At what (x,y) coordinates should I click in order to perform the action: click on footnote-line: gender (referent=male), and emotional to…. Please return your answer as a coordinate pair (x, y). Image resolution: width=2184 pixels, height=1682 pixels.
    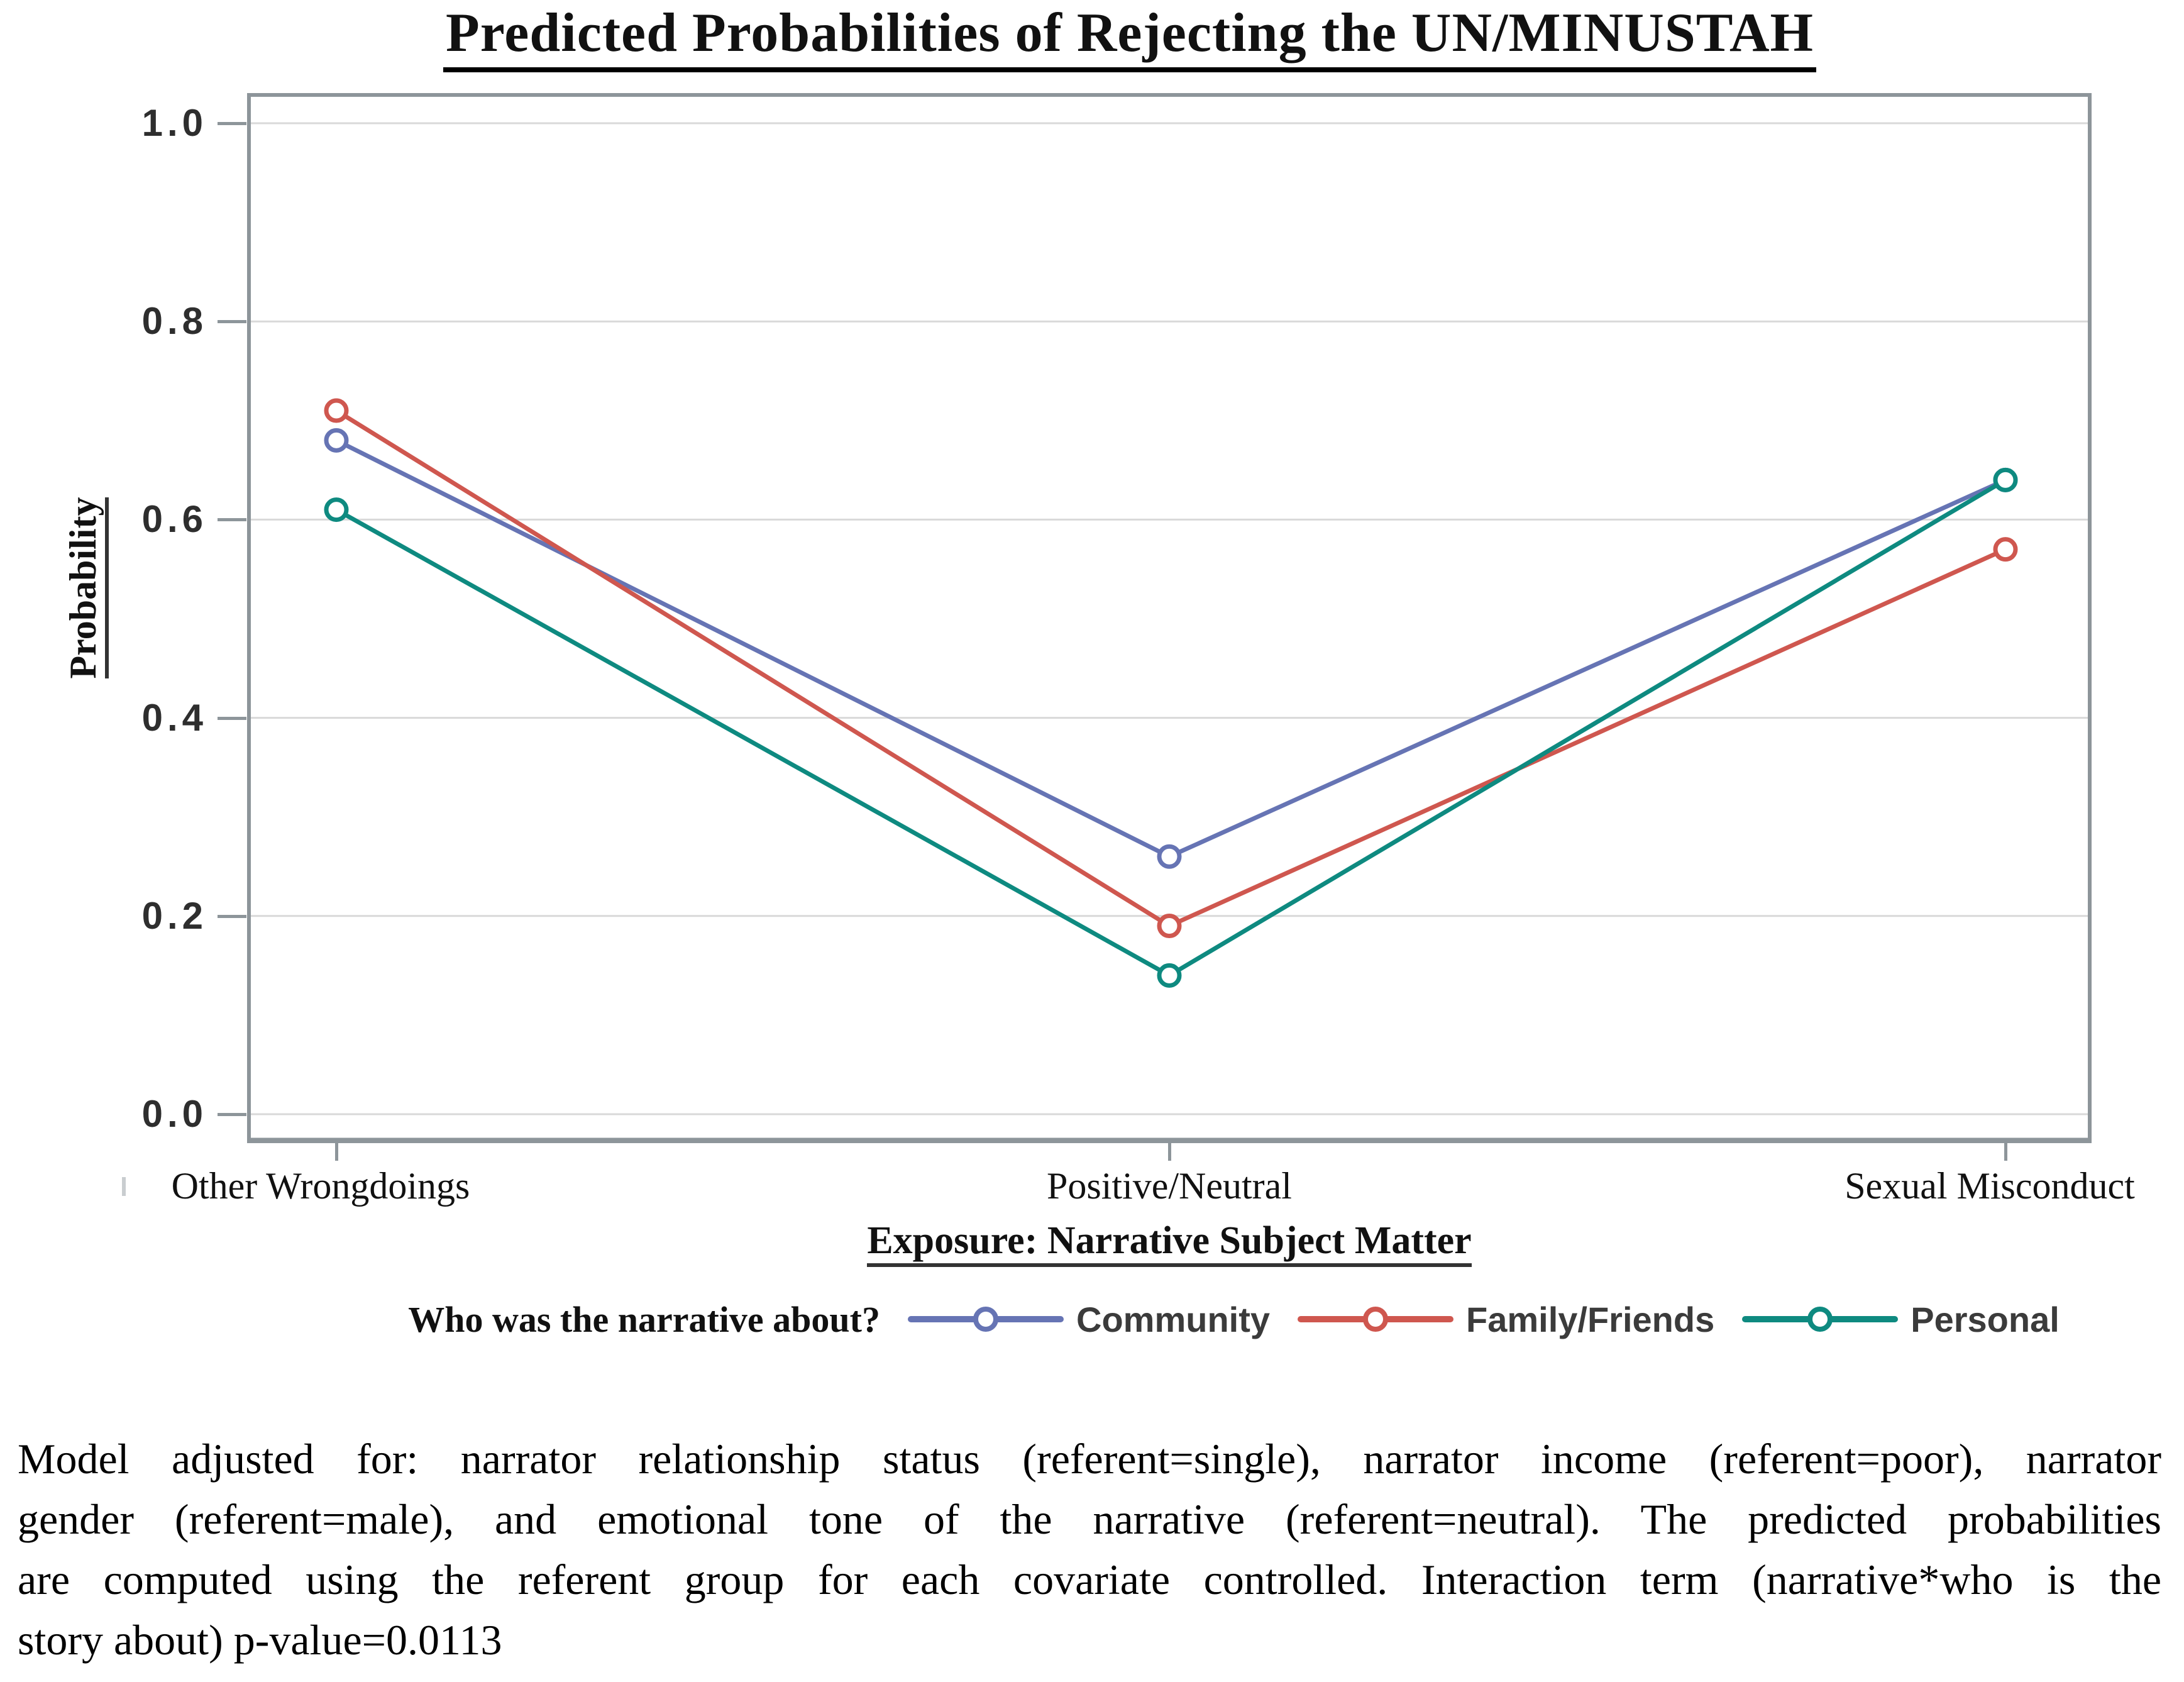
    Looking at the image, I should click on (1089, 1519).